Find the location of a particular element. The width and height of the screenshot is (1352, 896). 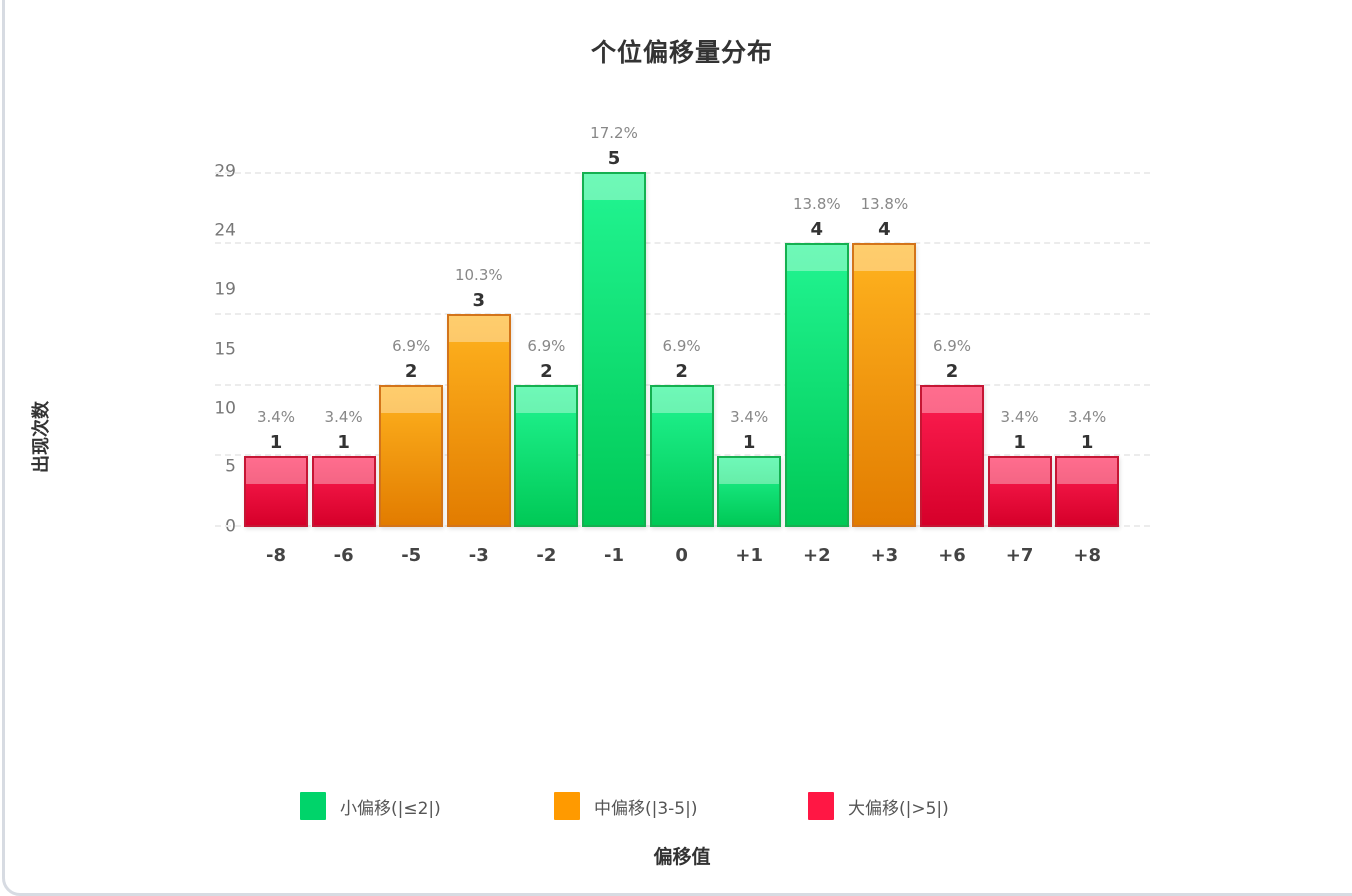

x-tick-label: -6 is located at coordinates (343, 555).